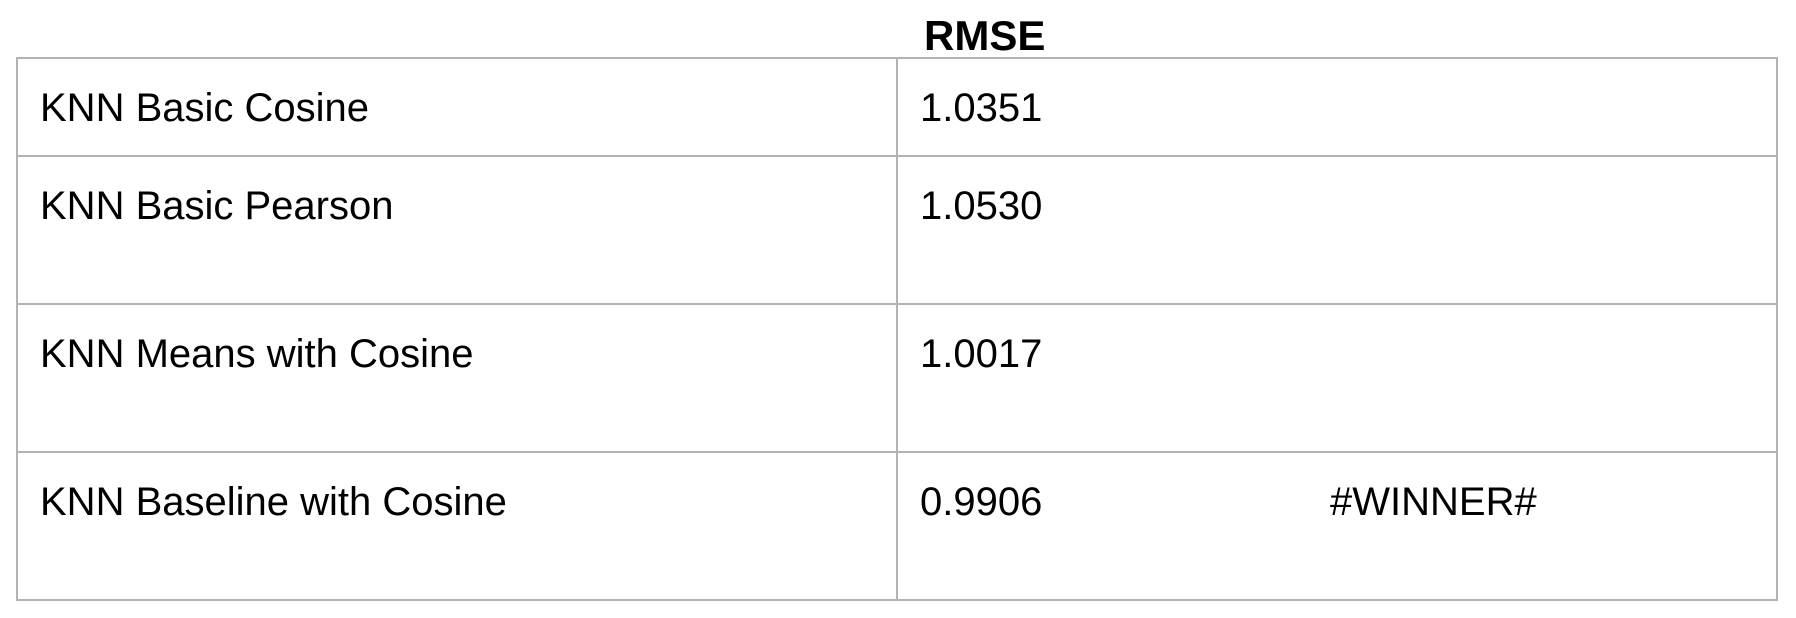 The image size is (1796, 618). I want to click on rmse-value: 0.9906, so click(981, 502).